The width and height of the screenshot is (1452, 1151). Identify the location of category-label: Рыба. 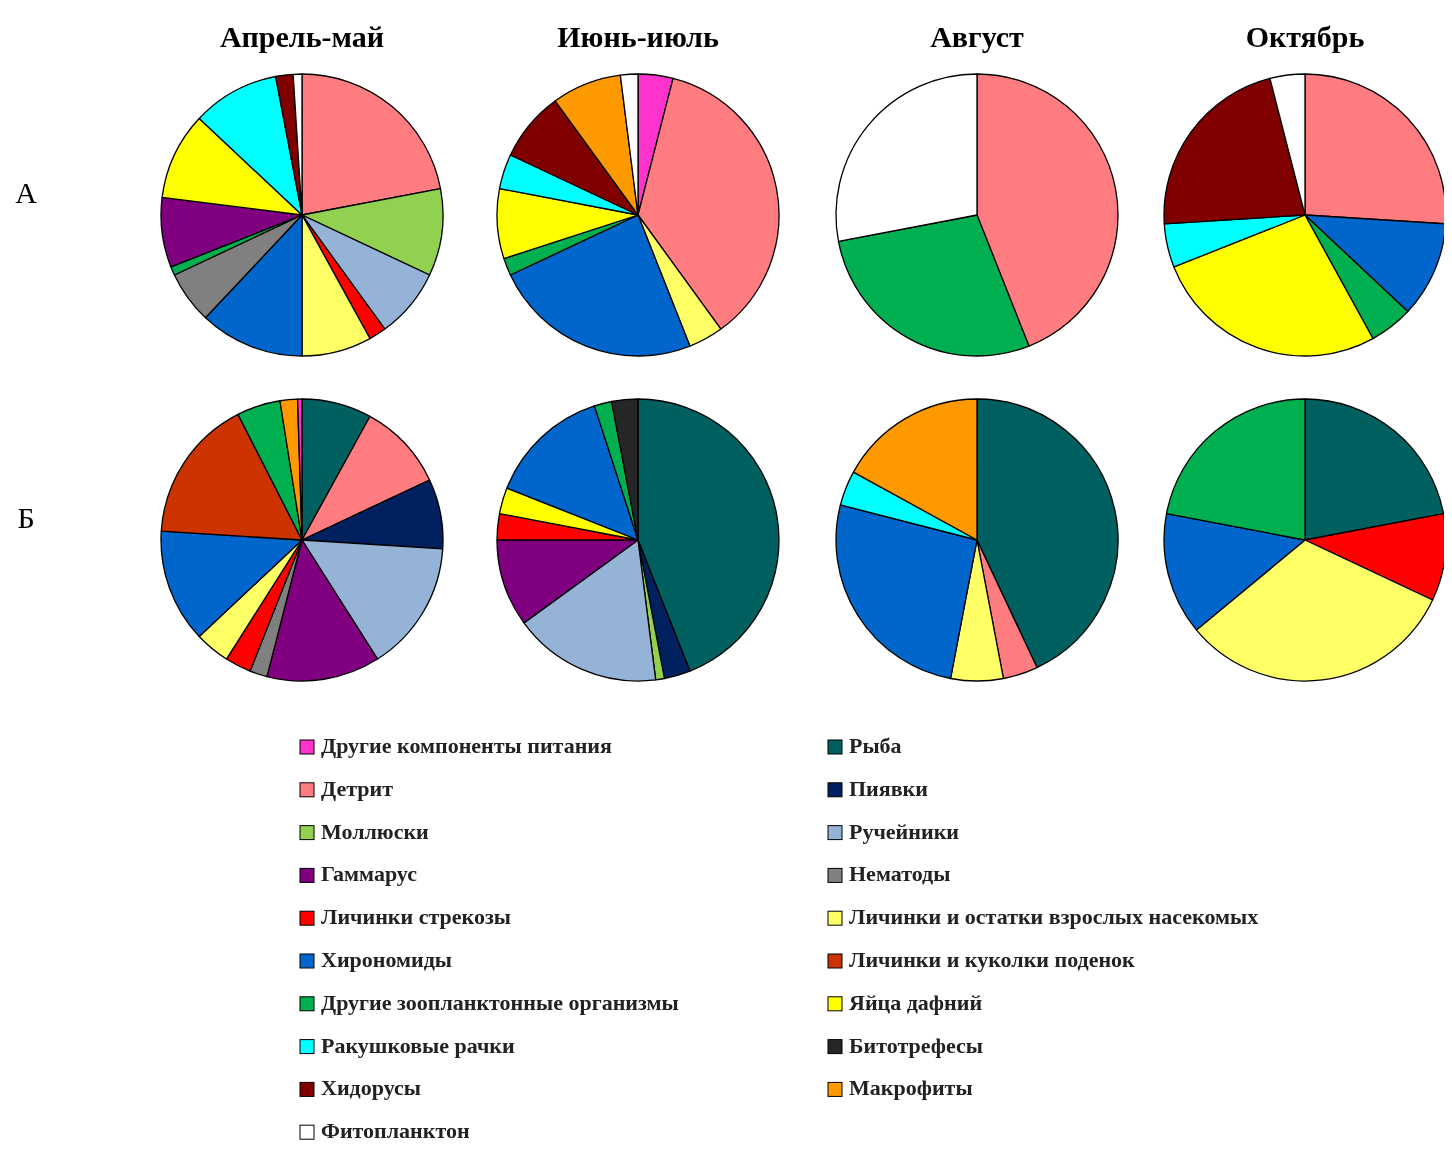
(875, 745).